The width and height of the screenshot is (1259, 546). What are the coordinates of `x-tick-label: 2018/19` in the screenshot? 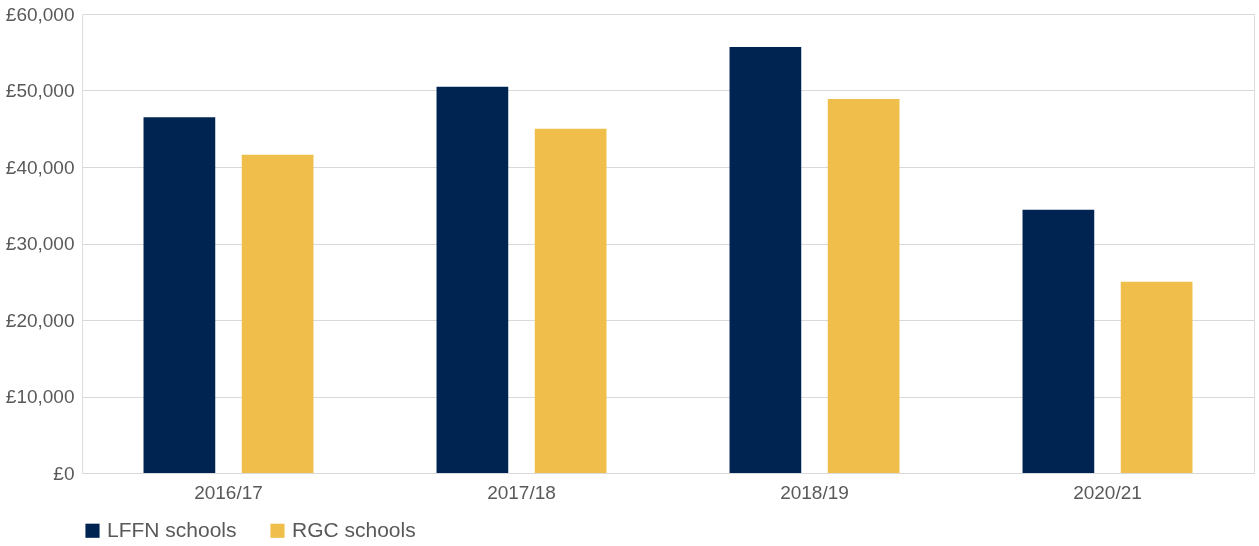 It's located at (814, 492).